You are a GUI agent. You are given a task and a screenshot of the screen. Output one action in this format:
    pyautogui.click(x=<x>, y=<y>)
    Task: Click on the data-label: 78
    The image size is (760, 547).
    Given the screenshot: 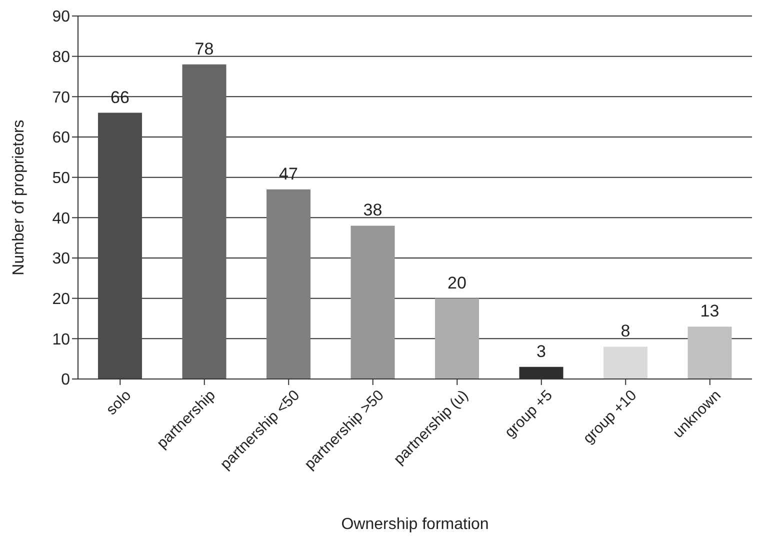 What is the action you would take?
    pyautogui.click(x=204, y=48)
    